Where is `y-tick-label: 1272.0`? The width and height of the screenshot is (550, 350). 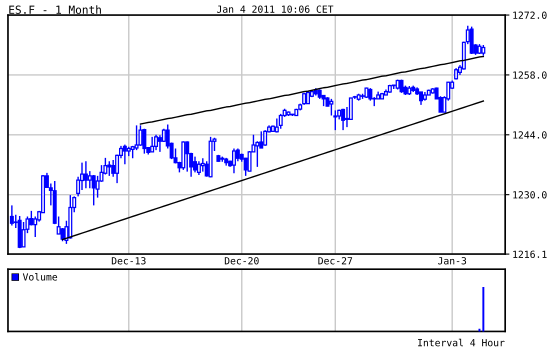
y-tick-label: 1272.0 is located at coordinates (530, 15).